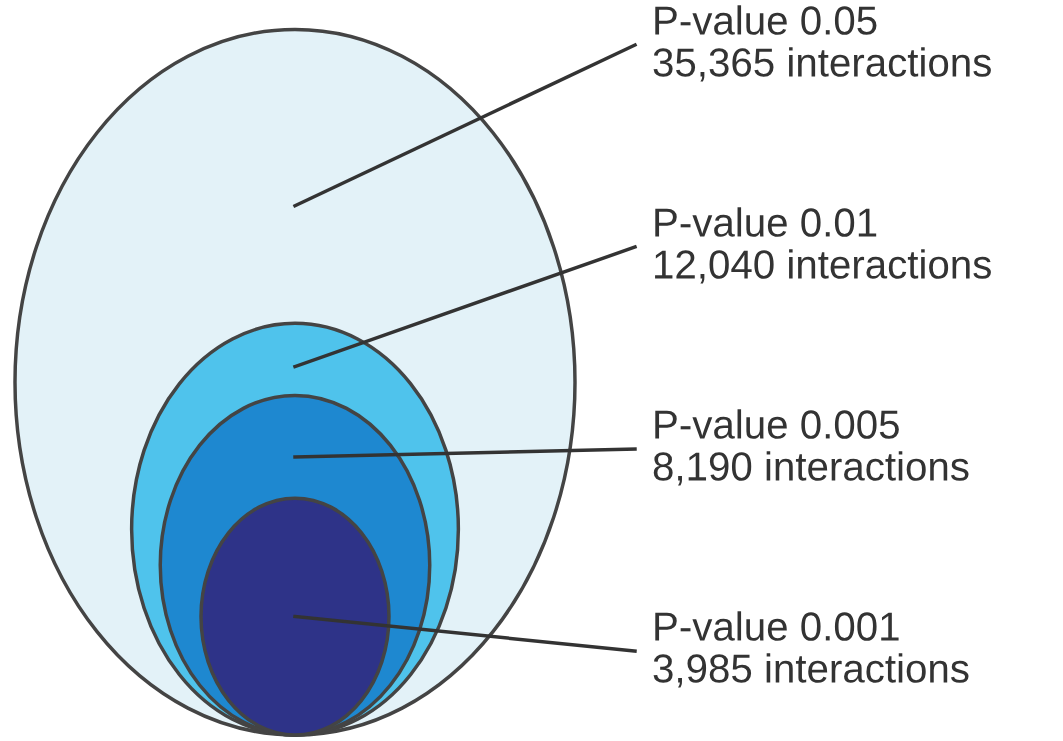  Describe the element at coordinates (777, 424) in the screenshot. I see `category-label: P-value 0.005` at that location.